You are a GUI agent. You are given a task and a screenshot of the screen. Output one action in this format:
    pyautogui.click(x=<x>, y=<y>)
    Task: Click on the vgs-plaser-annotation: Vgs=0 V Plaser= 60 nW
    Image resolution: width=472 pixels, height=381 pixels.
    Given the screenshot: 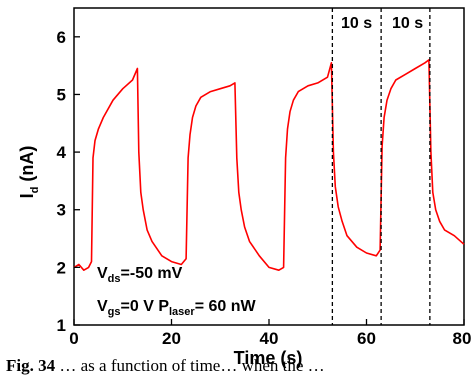 What is the action you would take?
    pyautogui.click(x=177, y=308)
    